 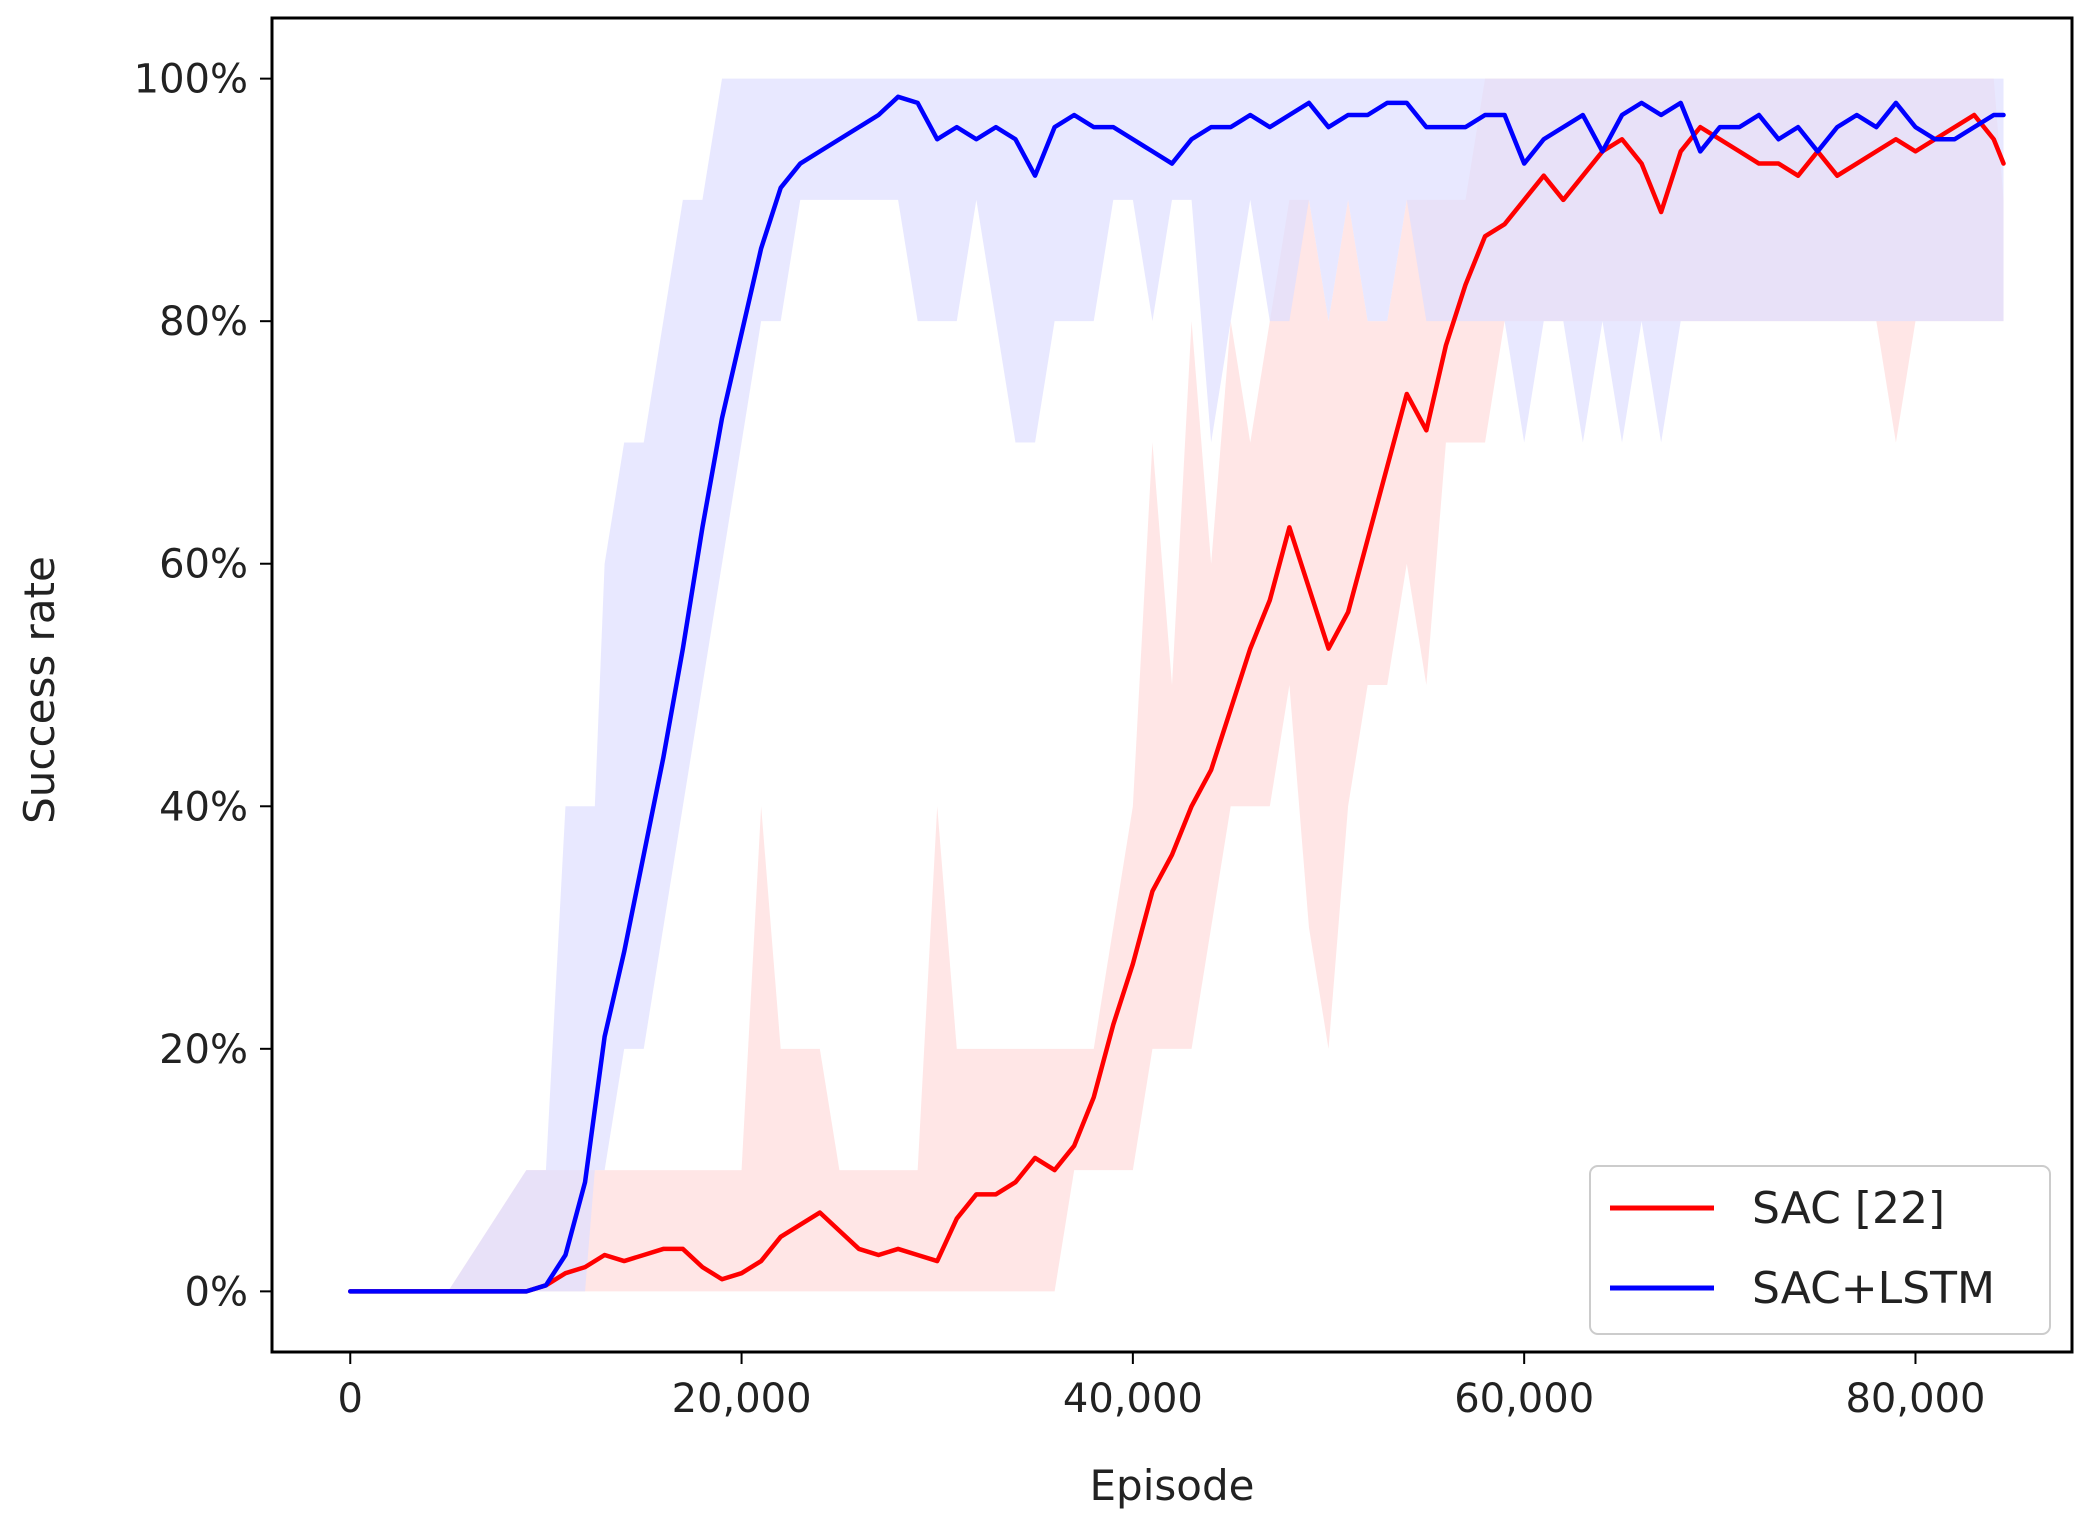 I want to click on legend-label-sac-lstm: SAC+LSTM, so click(x=1873, y=1288).